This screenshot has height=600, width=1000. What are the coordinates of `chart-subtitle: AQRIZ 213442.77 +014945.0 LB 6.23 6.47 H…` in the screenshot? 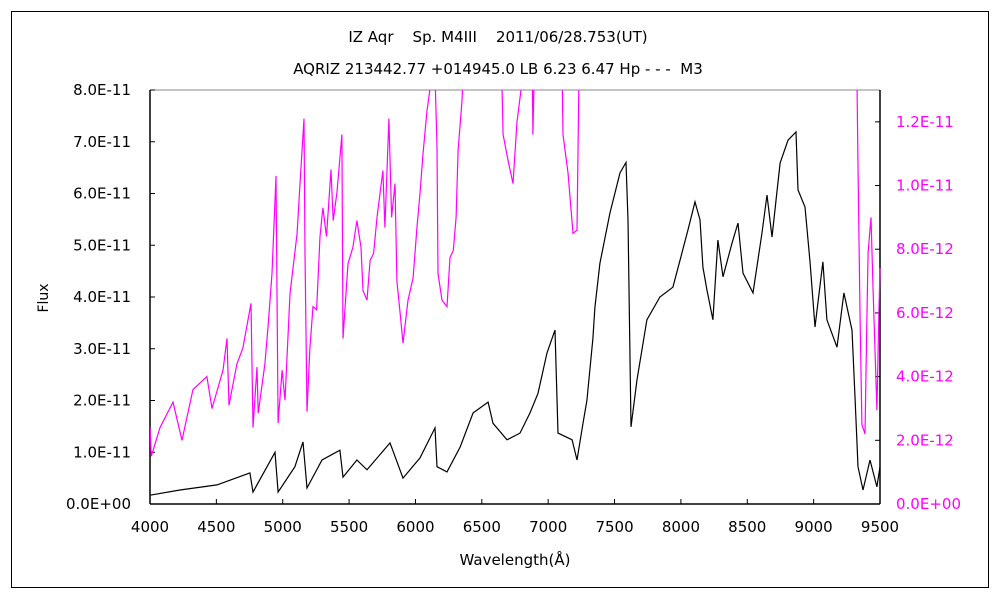 It's located at (498, 69).